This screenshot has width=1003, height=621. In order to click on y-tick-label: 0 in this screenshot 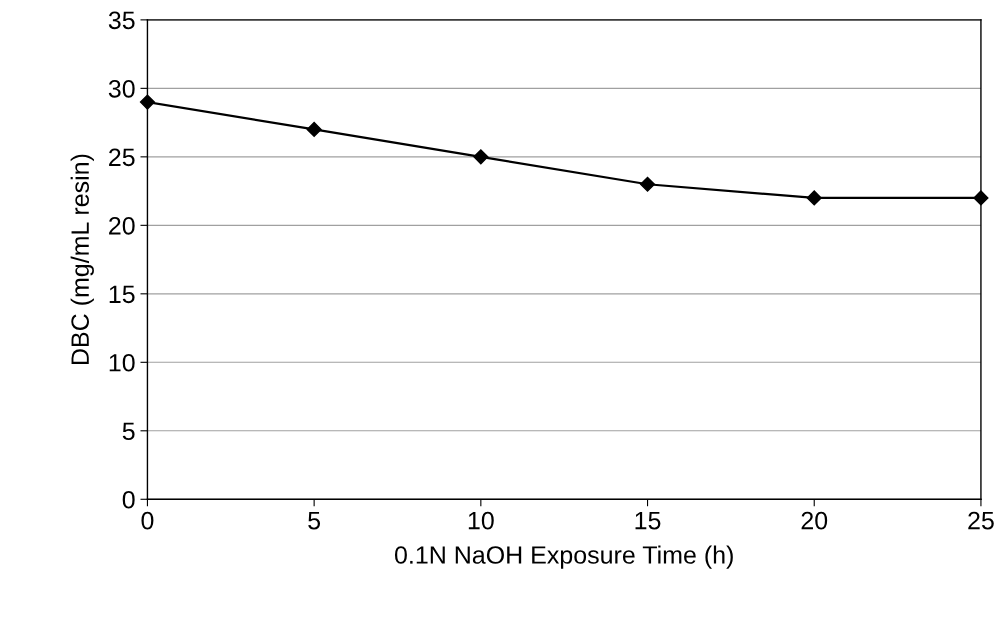, I will do `click(128, 499)`.